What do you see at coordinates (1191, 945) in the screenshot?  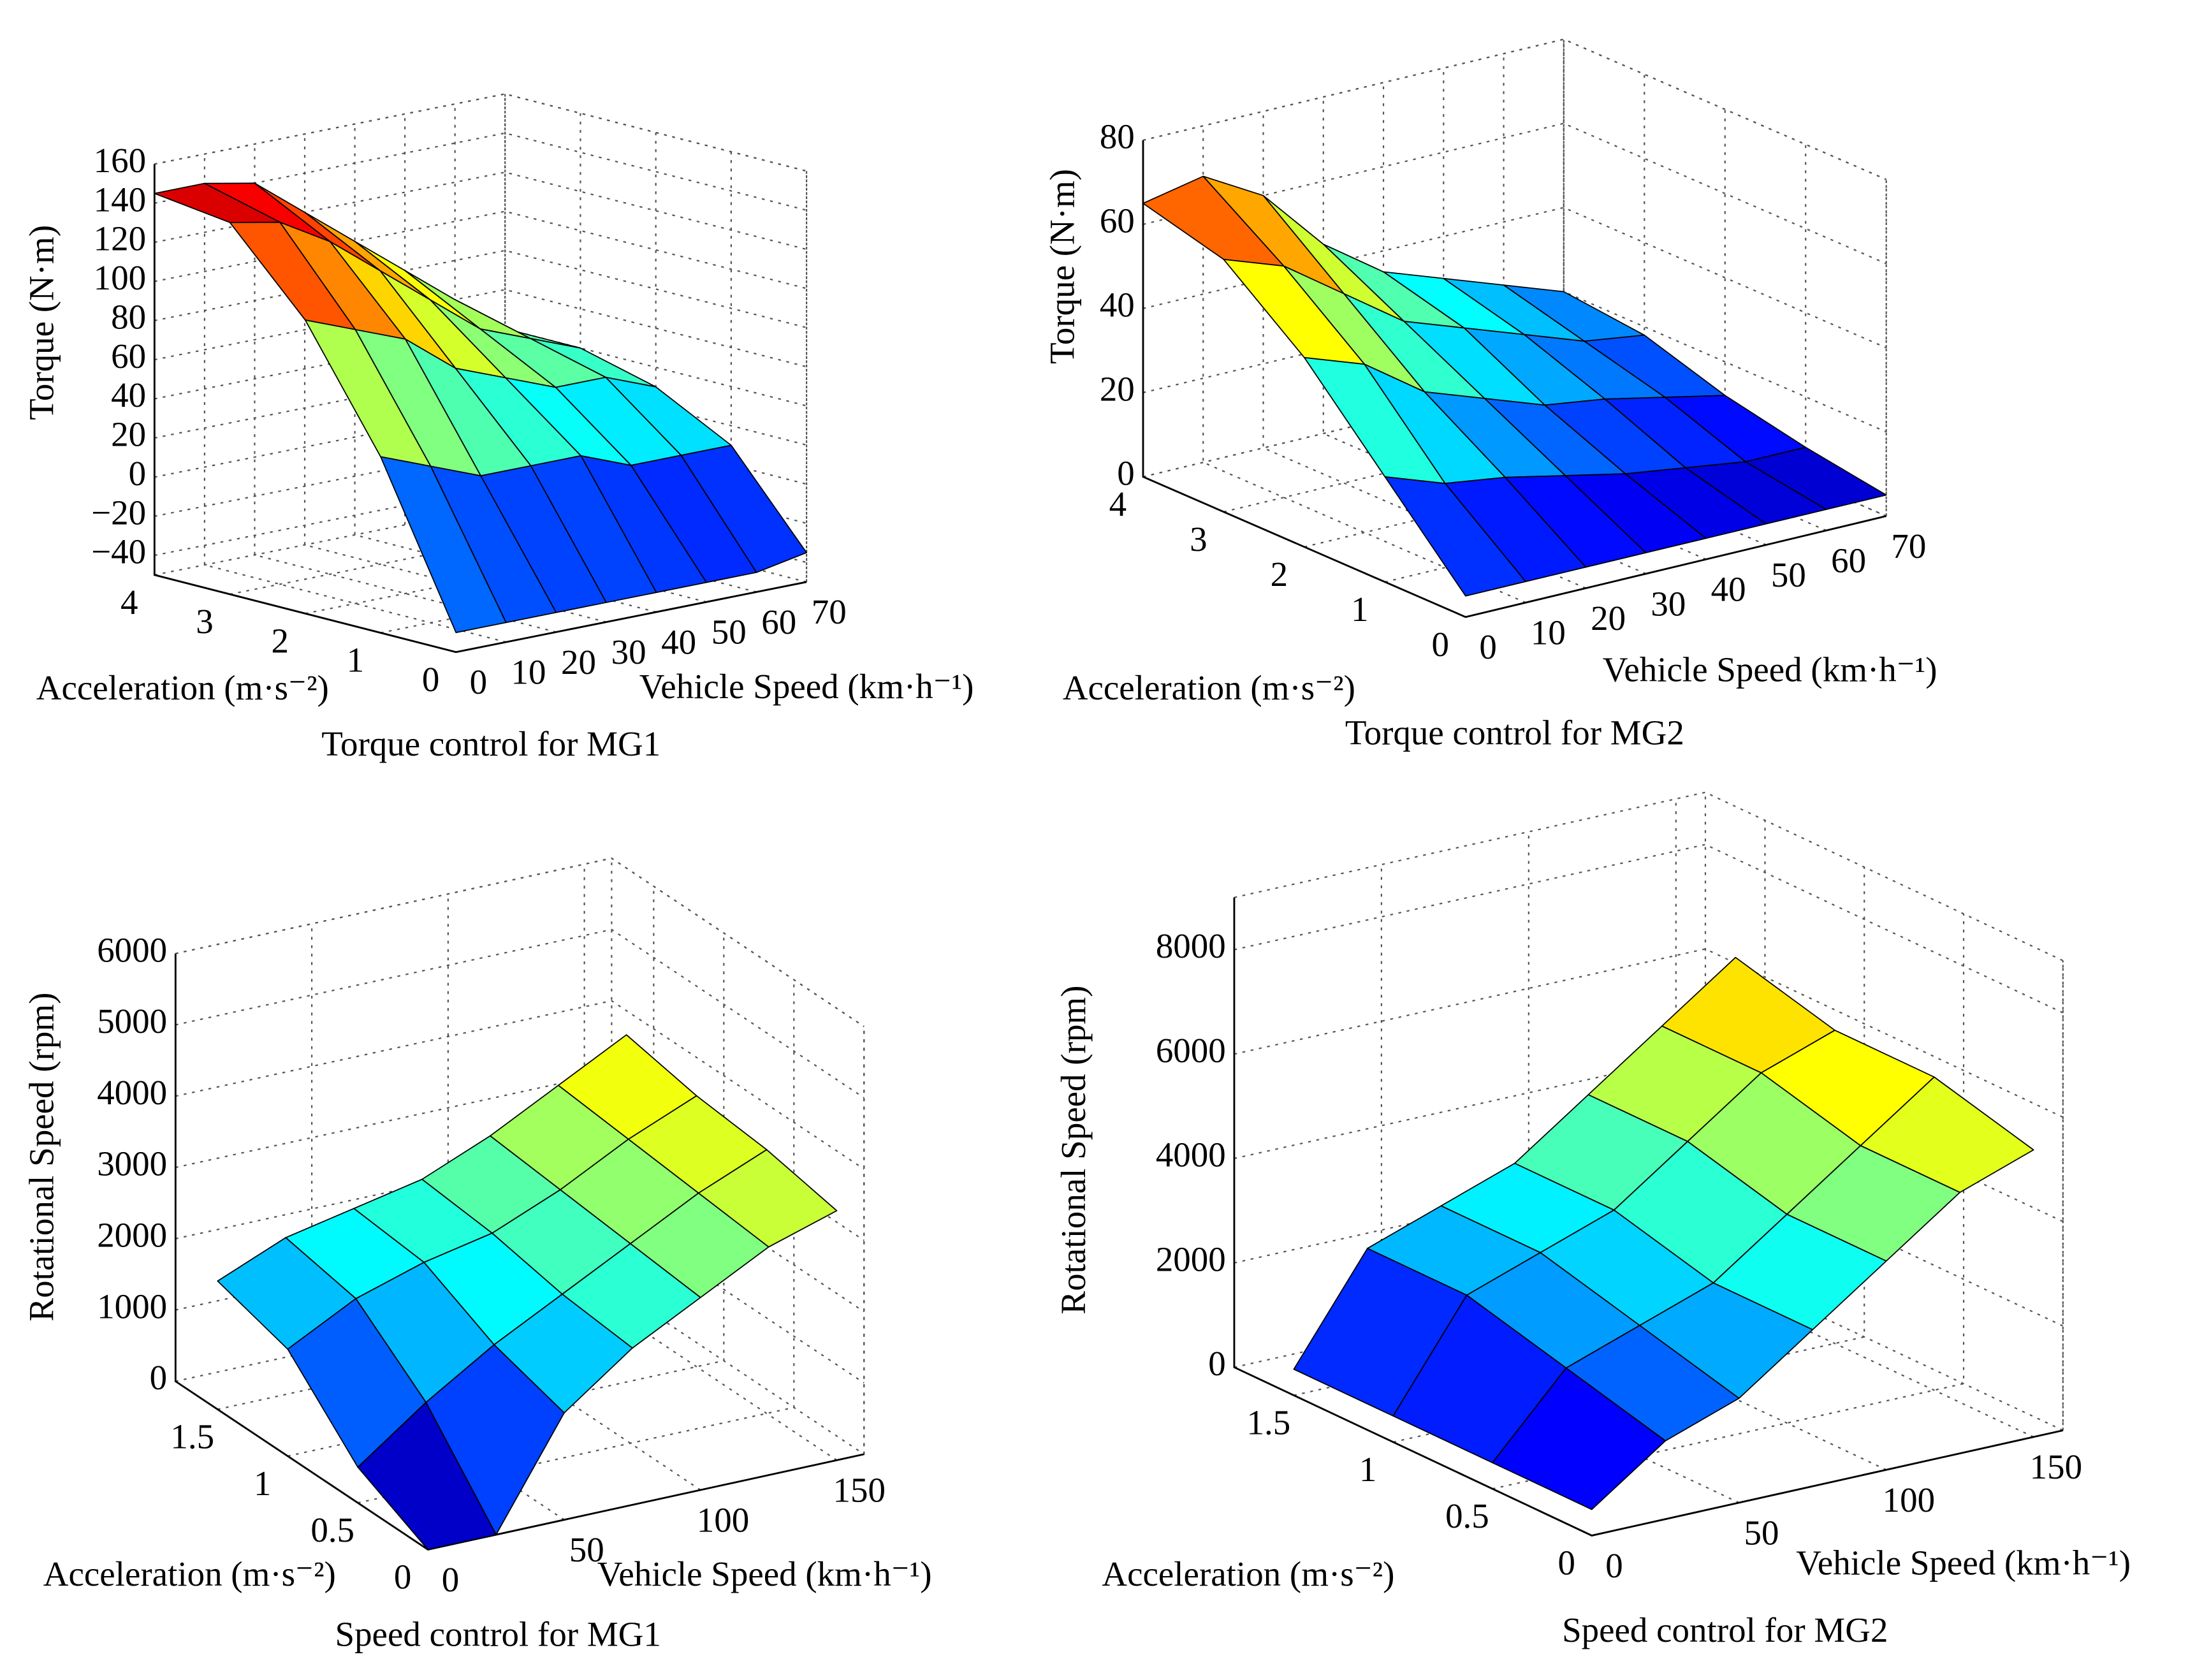 I see `z-tick-label: 8000` at bounding box center [1191, 945].